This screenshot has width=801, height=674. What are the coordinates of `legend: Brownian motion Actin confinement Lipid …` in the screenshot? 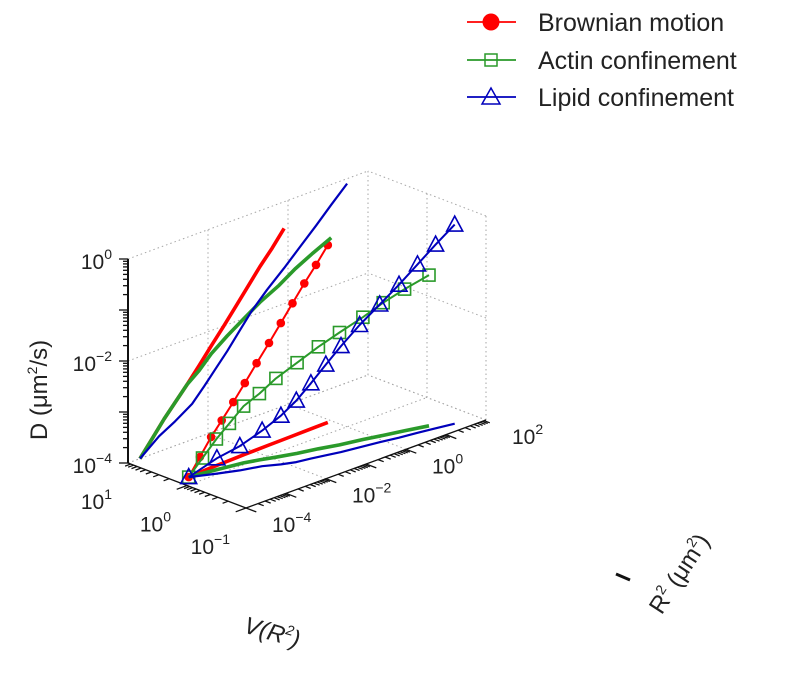 It's located at (602, 60).